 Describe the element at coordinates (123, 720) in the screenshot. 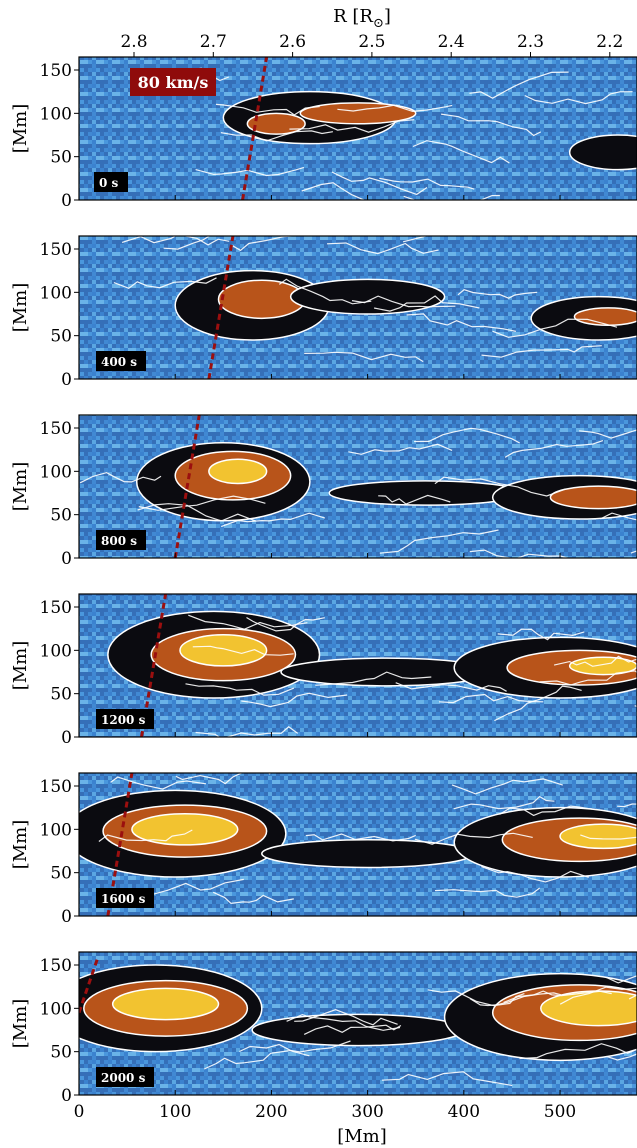

I see `time-label: 1200 s` at that location.